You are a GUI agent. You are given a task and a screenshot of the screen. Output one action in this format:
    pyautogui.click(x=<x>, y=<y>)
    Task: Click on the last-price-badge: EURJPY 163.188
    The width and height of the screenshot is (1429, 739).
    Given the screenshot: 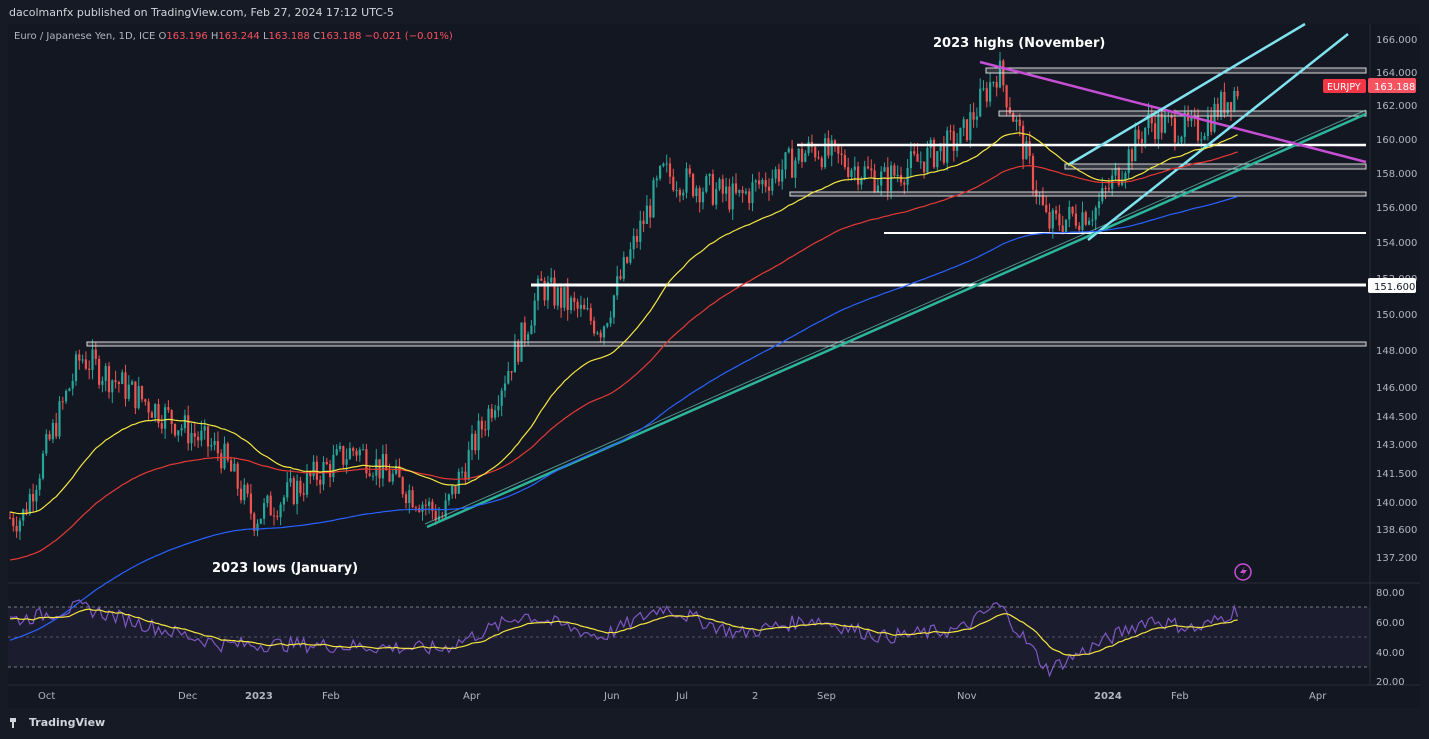 What is the action you would take?
    pyautogui.click(x=1369, y=85)
    